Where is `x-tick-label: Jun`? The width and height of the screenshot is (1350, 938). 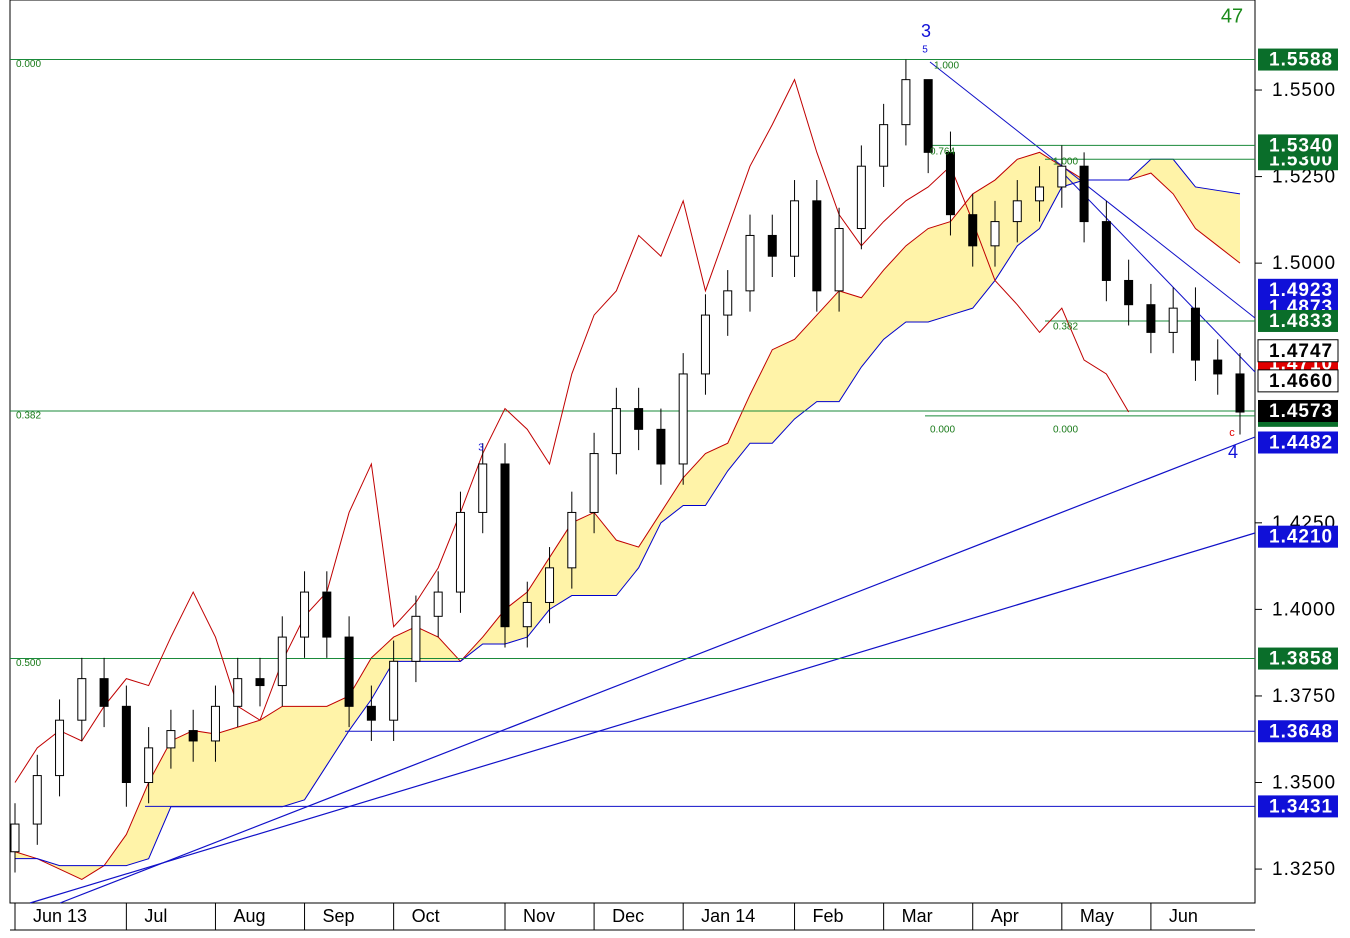
x-tick-label: Jun is located at coordinates (1183, 916).